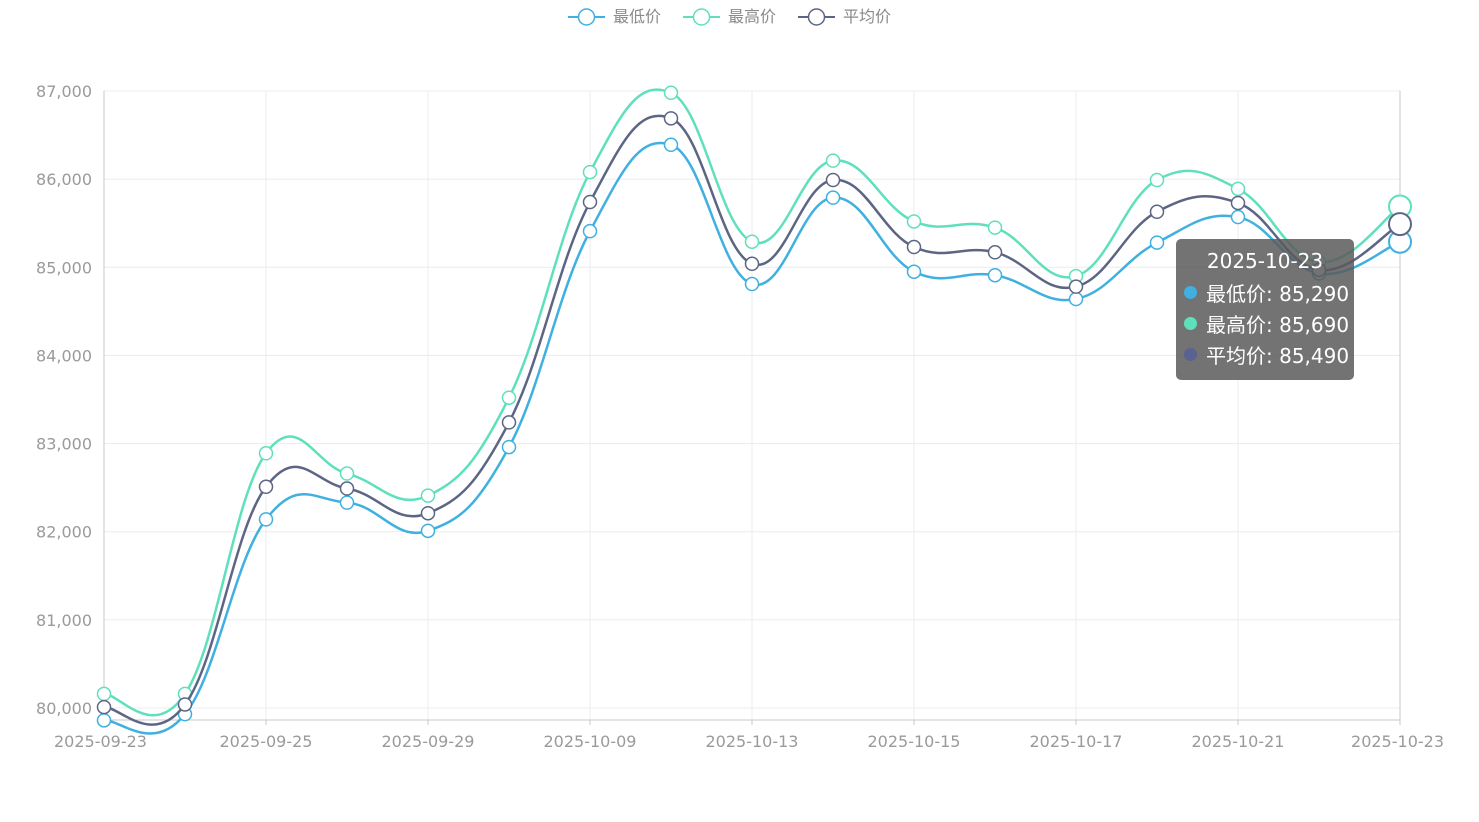  I want to click on legend-item-1: 最高价, so click(729, 16).